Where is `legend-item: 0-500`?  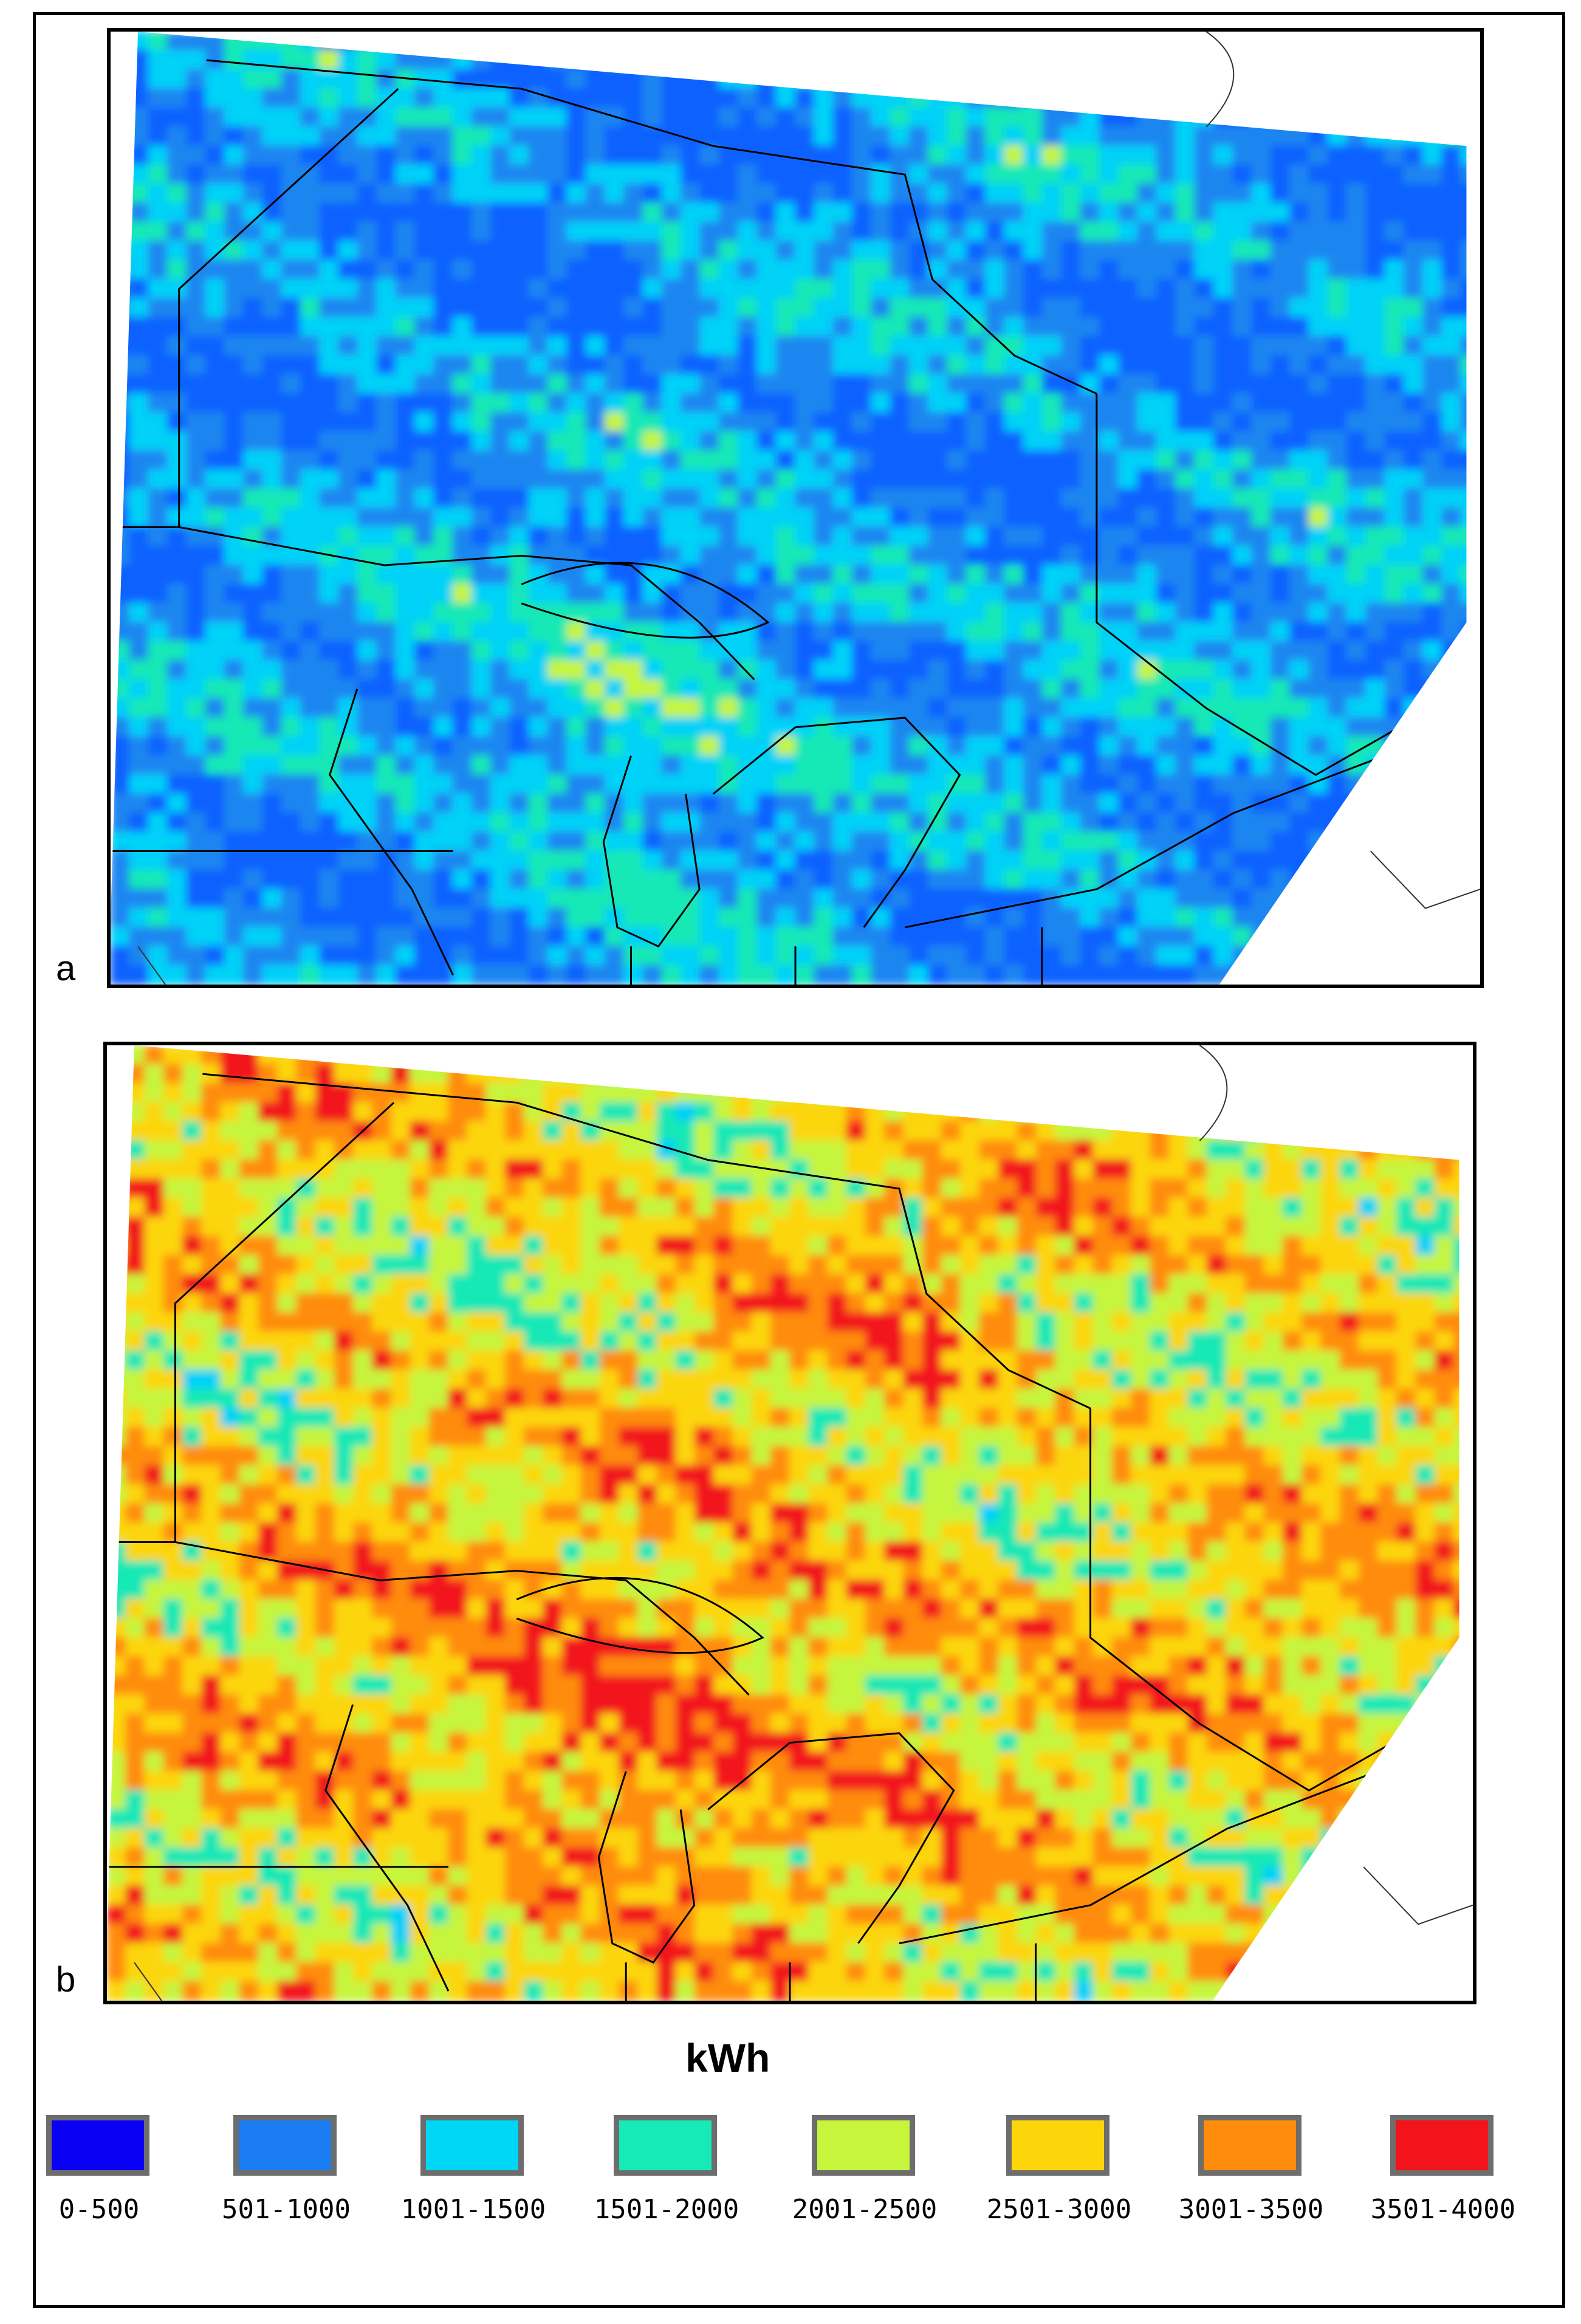
legend-item: 0-500 is located at coordinates (99, 2175).